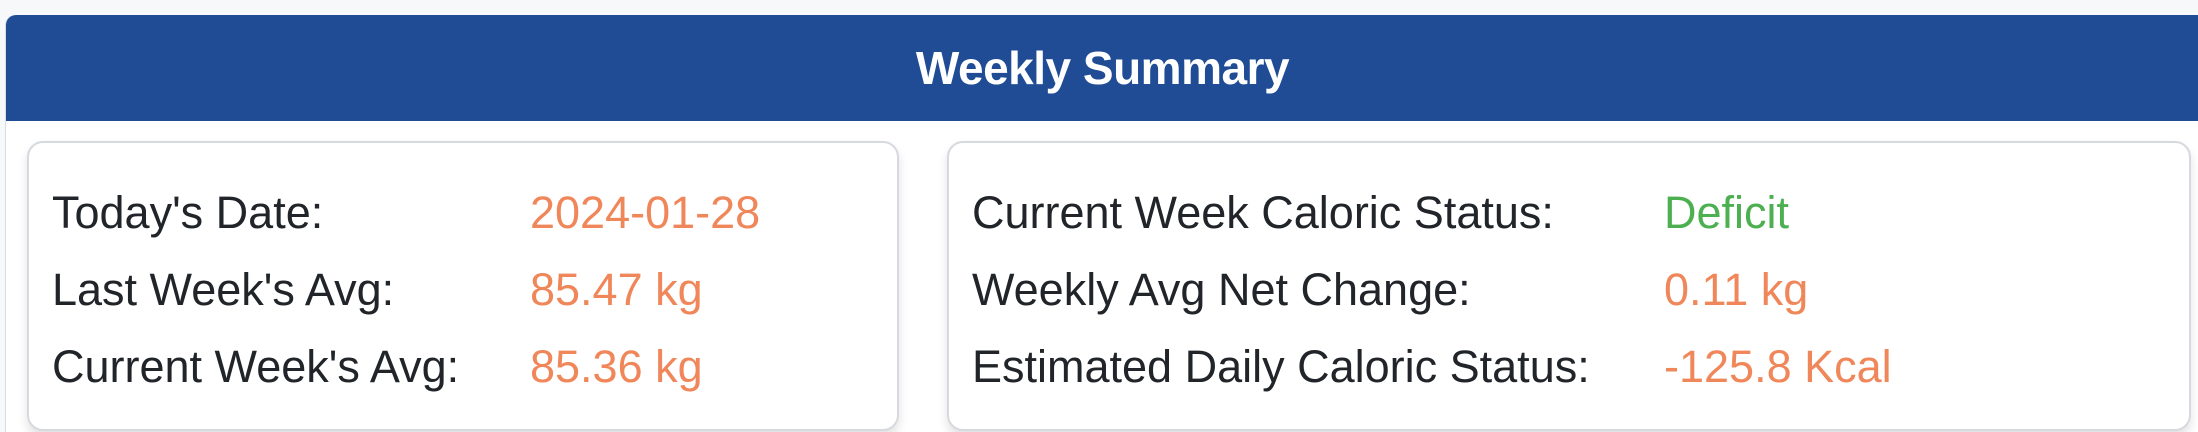  Describe the element at coordinates (463, 367) in the screenshot. I see `current-week-avg-row: Current Week's Avg: 85.36 kg` at that location.